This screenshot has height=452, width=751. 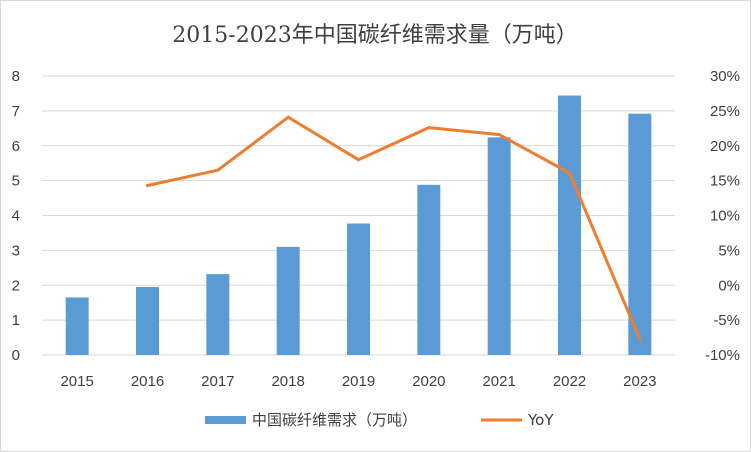 What do you see at coordinates (540, 420) in the screenshot?
I see `legend-line-label: YoY` at bounding box center [540, 420].